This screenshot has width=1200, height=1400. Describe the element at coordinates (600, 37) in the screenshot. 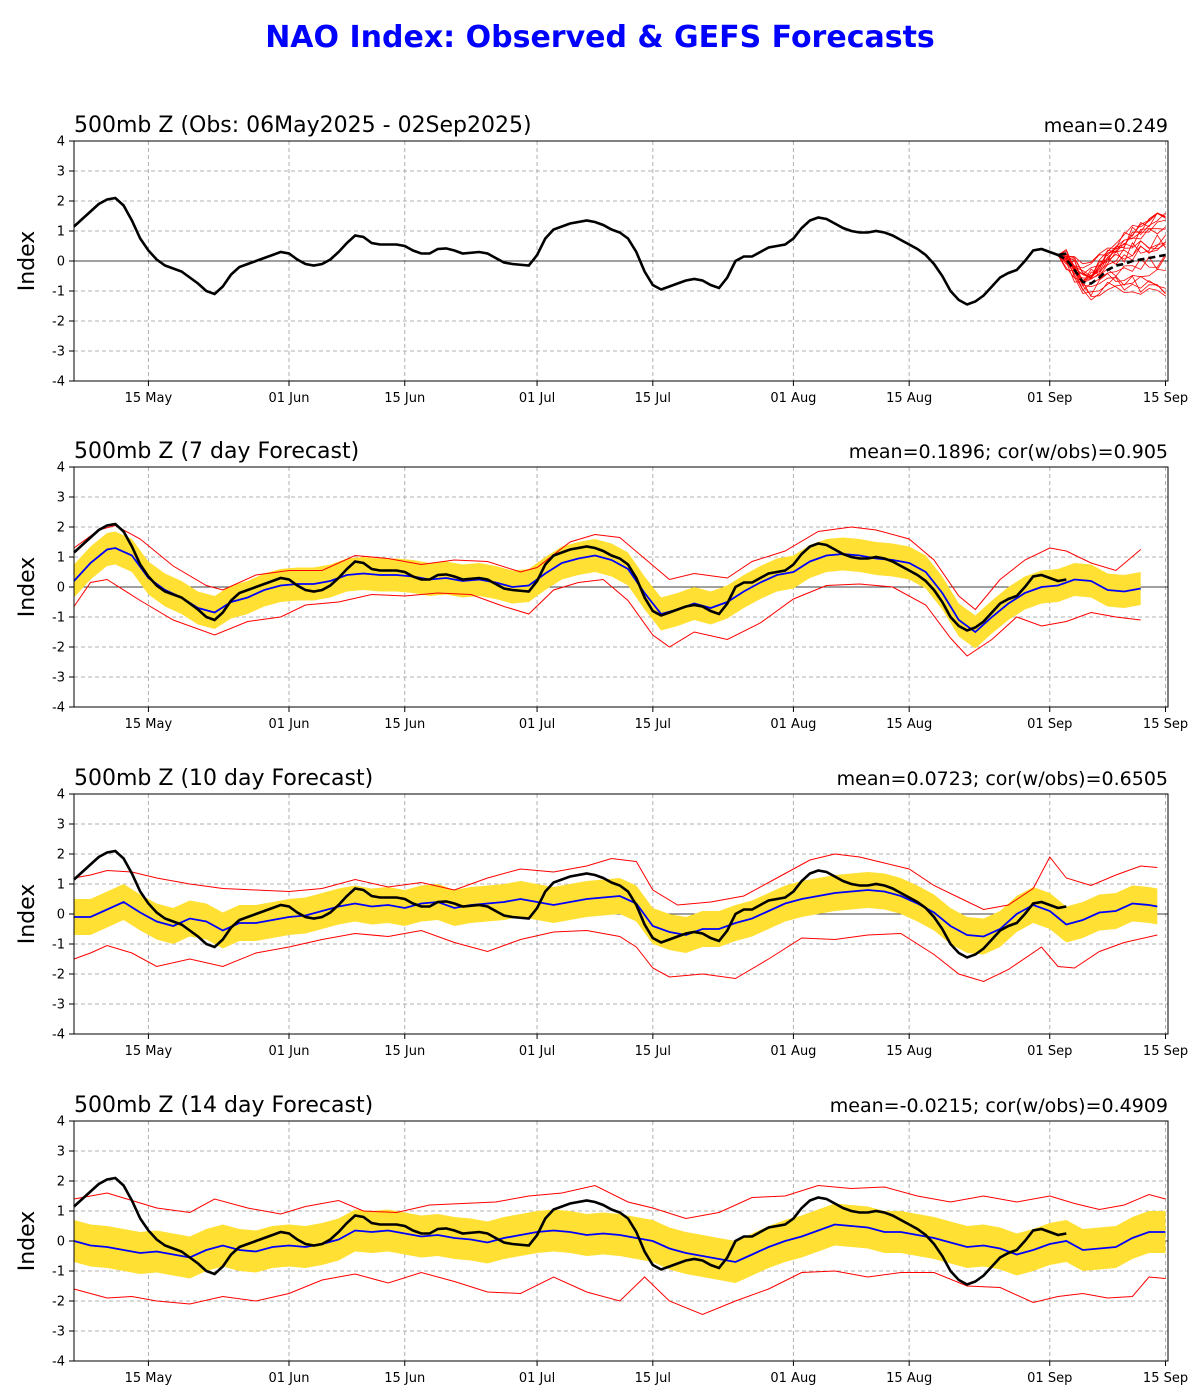

I see `page-title: NAO Index: Observed & GEFS Forecasts` at that location.